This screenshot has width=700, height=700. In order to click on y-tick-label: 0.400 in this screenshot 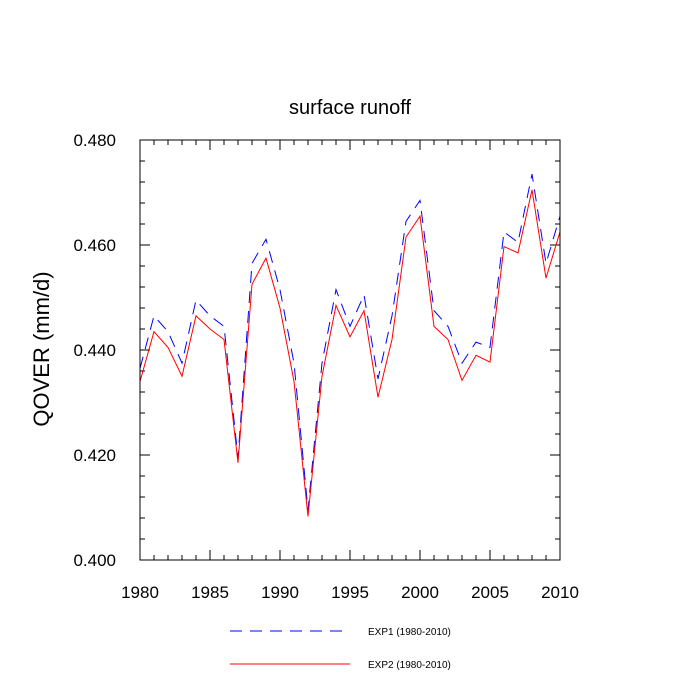, I will do `click(94, 560)`.